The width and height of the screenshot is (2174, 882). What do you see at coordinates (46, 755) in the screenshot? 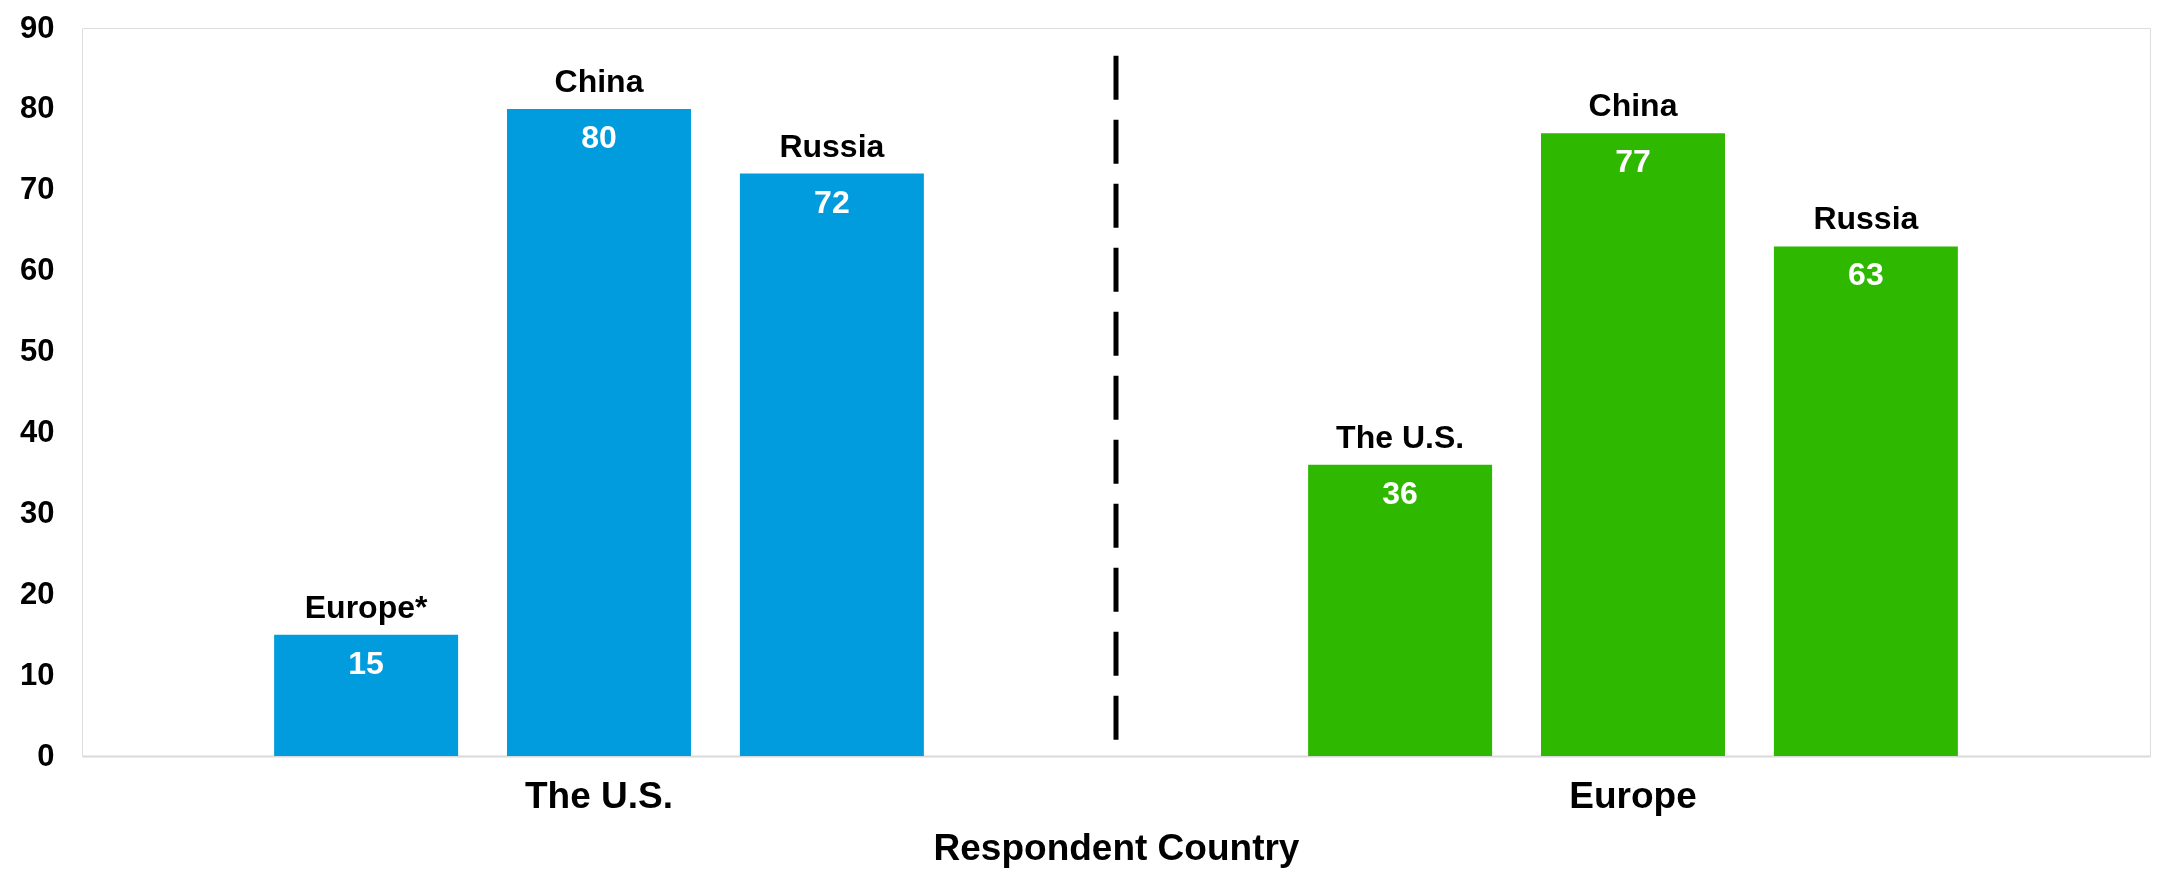
I see `y-tick-label: 0` at bounding box center [46, 755].